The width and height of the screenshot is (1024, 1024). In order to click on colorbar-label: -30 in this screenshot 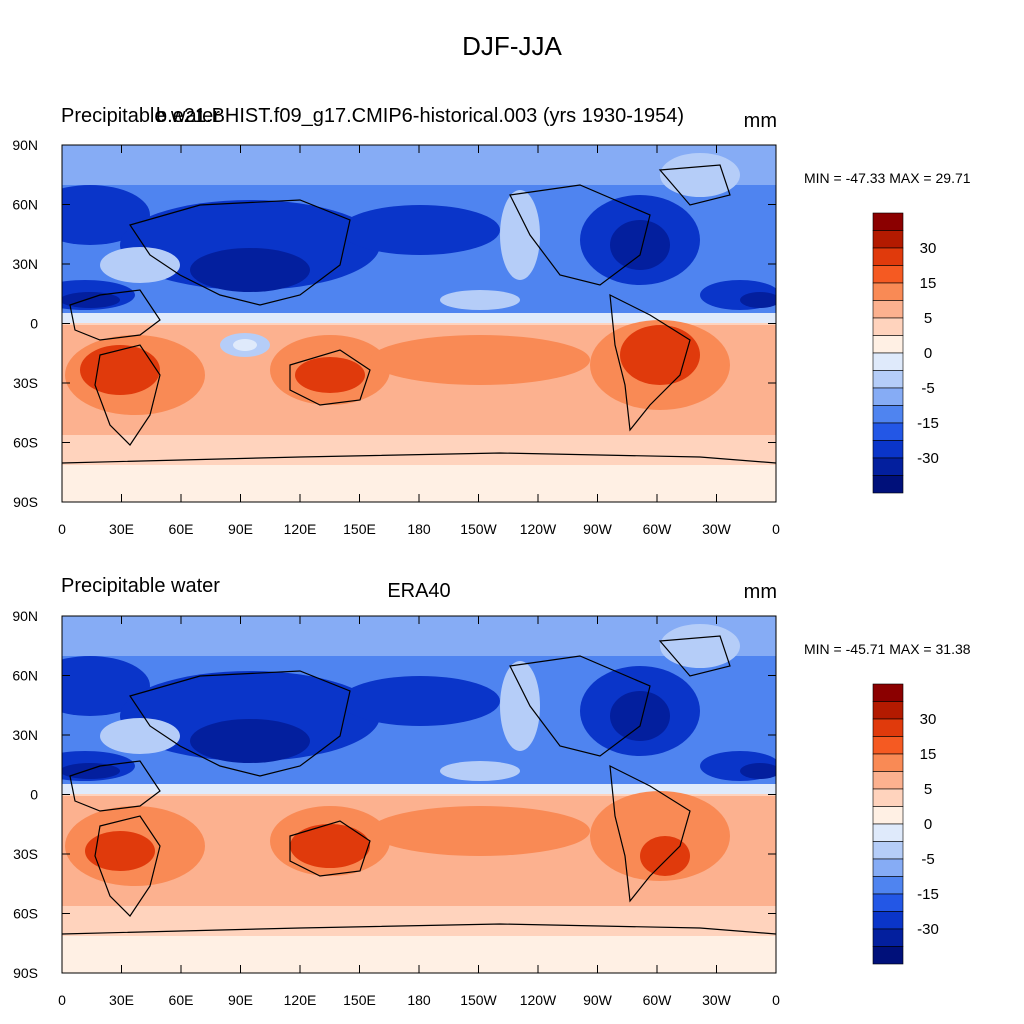, I will do `click(928, 458)`.